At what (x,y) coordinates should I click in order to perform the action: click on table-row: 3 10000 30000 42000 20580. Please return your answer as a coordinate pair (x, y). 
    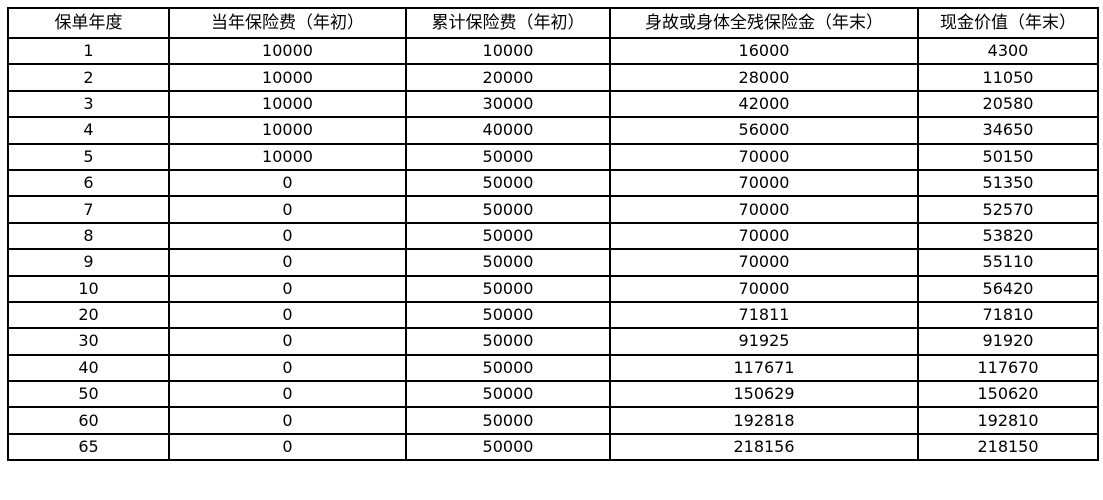
    Looking at the image, I should click on (553, 104).